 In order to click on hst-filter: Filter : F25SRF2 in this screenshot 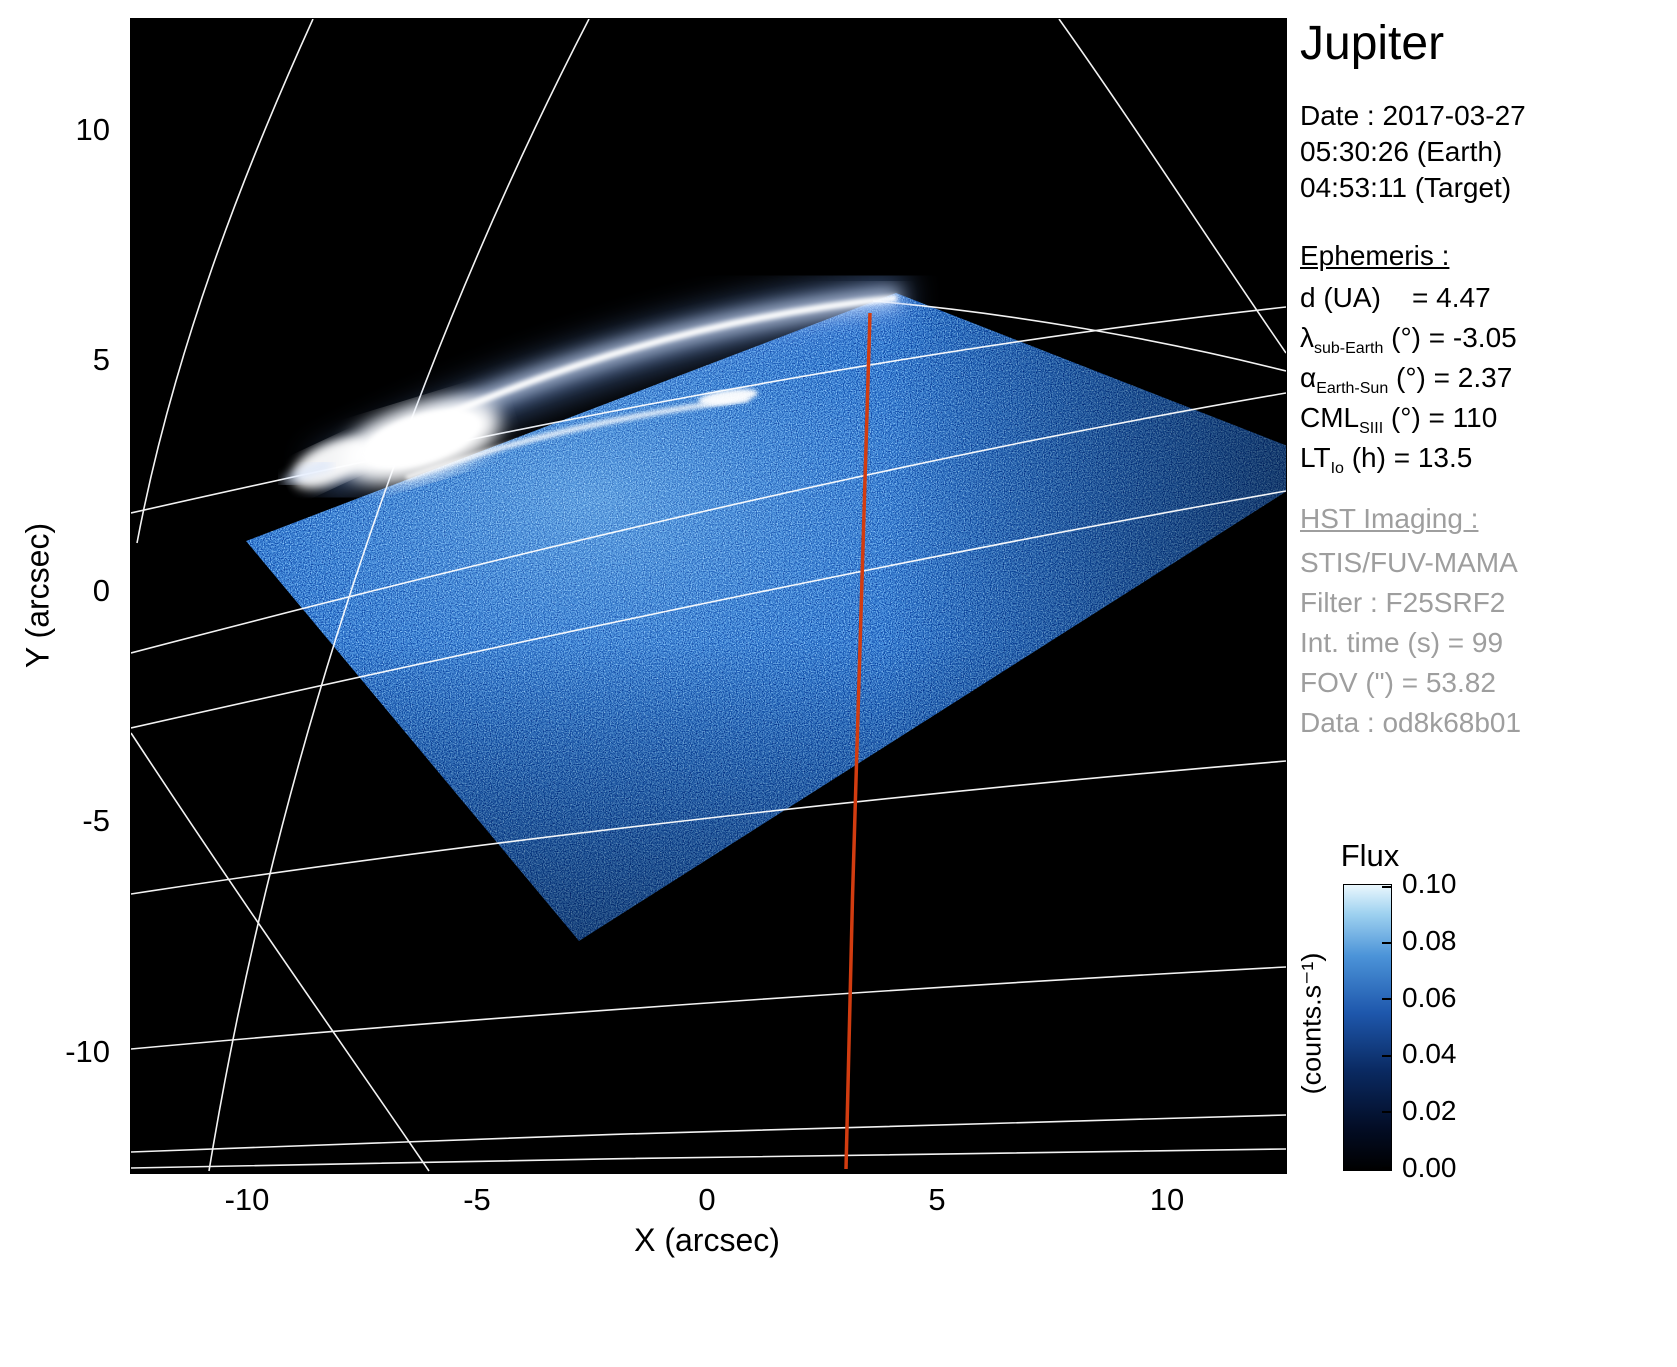, I will do `click(1403, 602)`.